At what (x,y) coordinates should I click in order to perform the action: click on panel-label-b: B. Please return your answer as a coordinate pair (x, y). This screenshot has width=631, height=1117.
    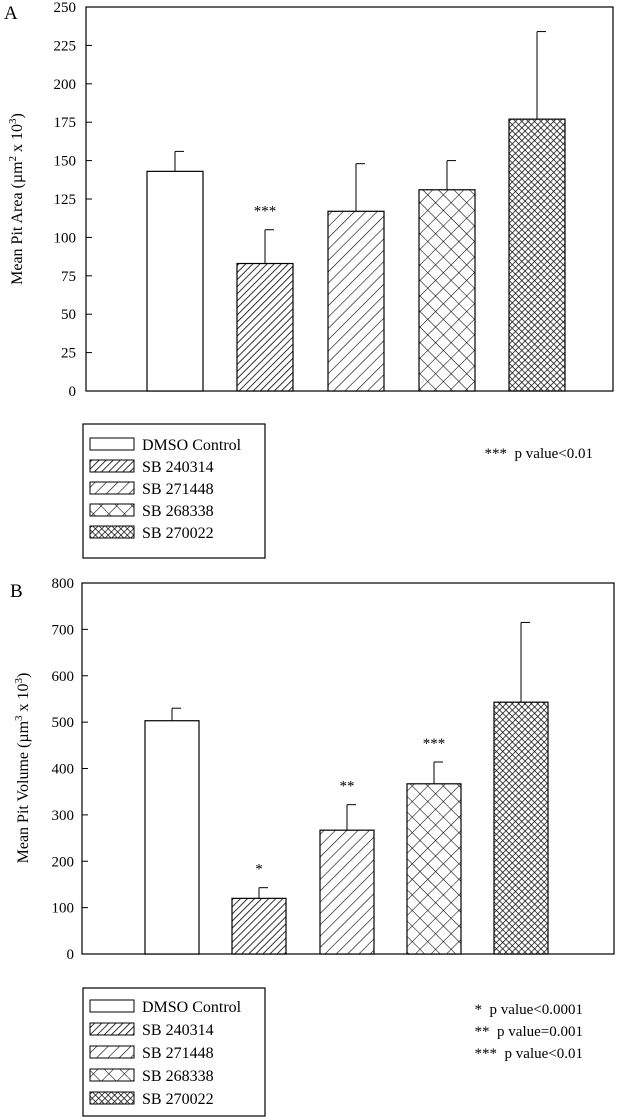
    Looking at the image, I should click on (16, 591).